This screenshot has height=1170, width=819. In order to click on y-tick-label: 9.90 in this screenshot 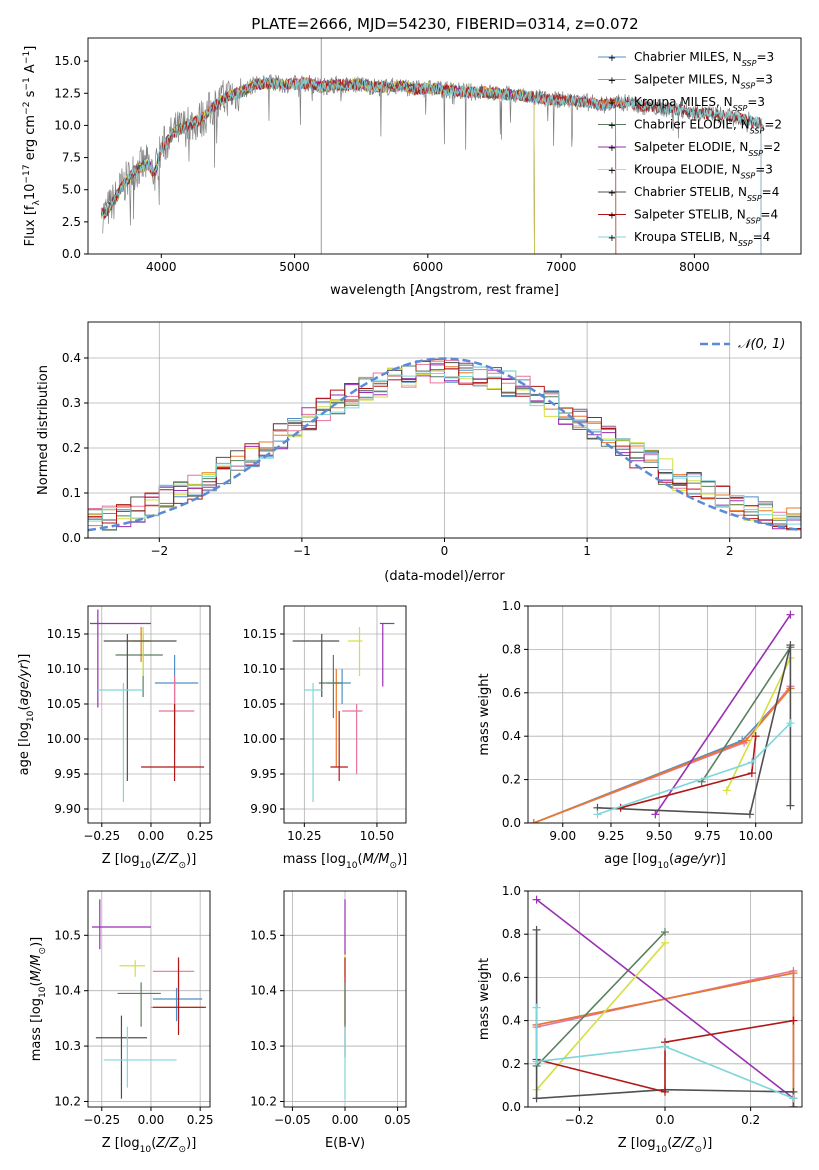, I will do `click(67, 809)`.